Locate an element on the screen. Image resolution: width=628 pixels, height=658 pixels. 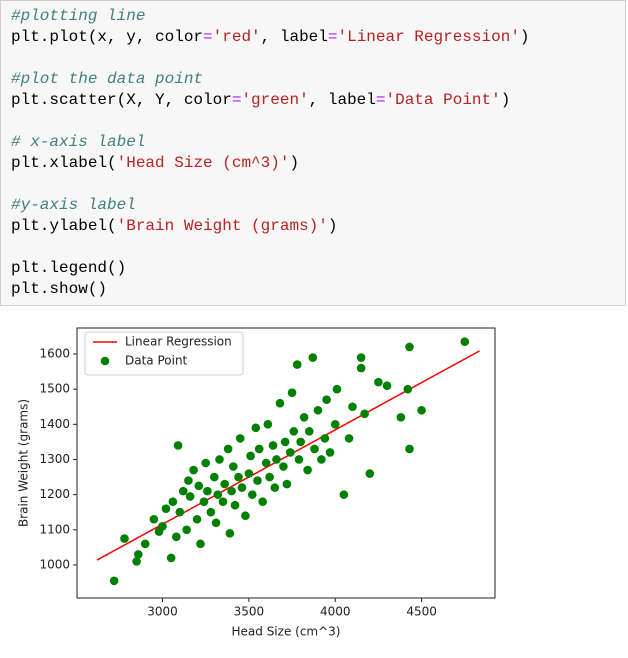
y-tick-label: 1600 is located at coordinates (54, 354).